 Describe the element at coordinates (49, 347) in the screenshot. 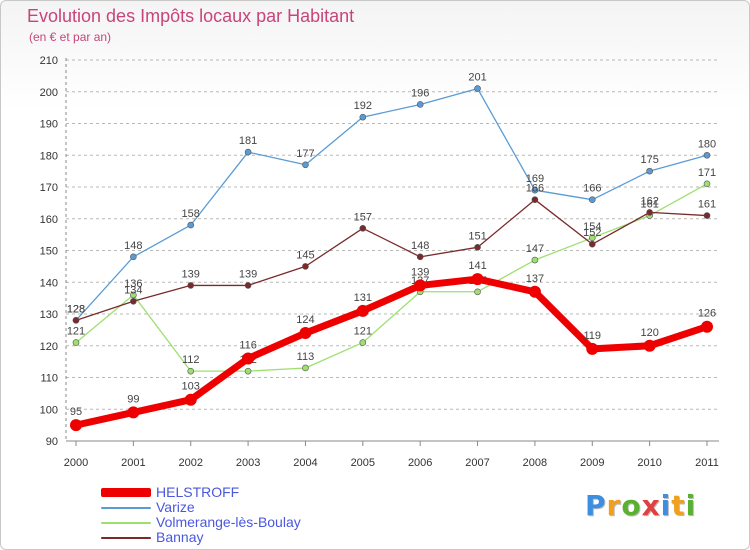

I see `y-tick-label: 120` at that location.